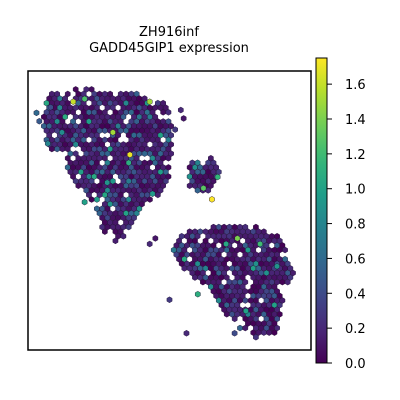 The height and width of the screenshot is (400, 400). What do you see at coordinates (355, 120) in the screenshot?
I see `colorbar-tick-label: 1.4` at bounding box center [355, 120].